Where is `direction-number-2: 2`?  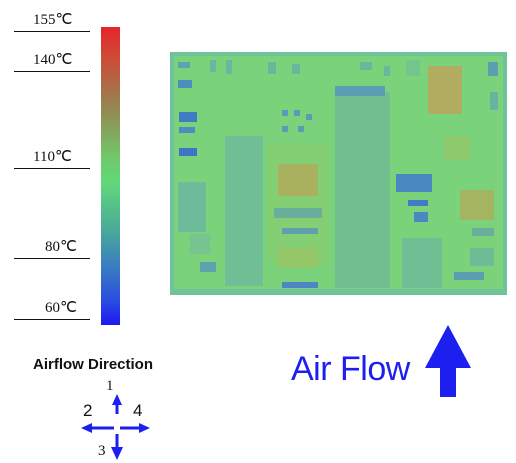 direction-number-2: 2 is located at coordinates (88, 410).